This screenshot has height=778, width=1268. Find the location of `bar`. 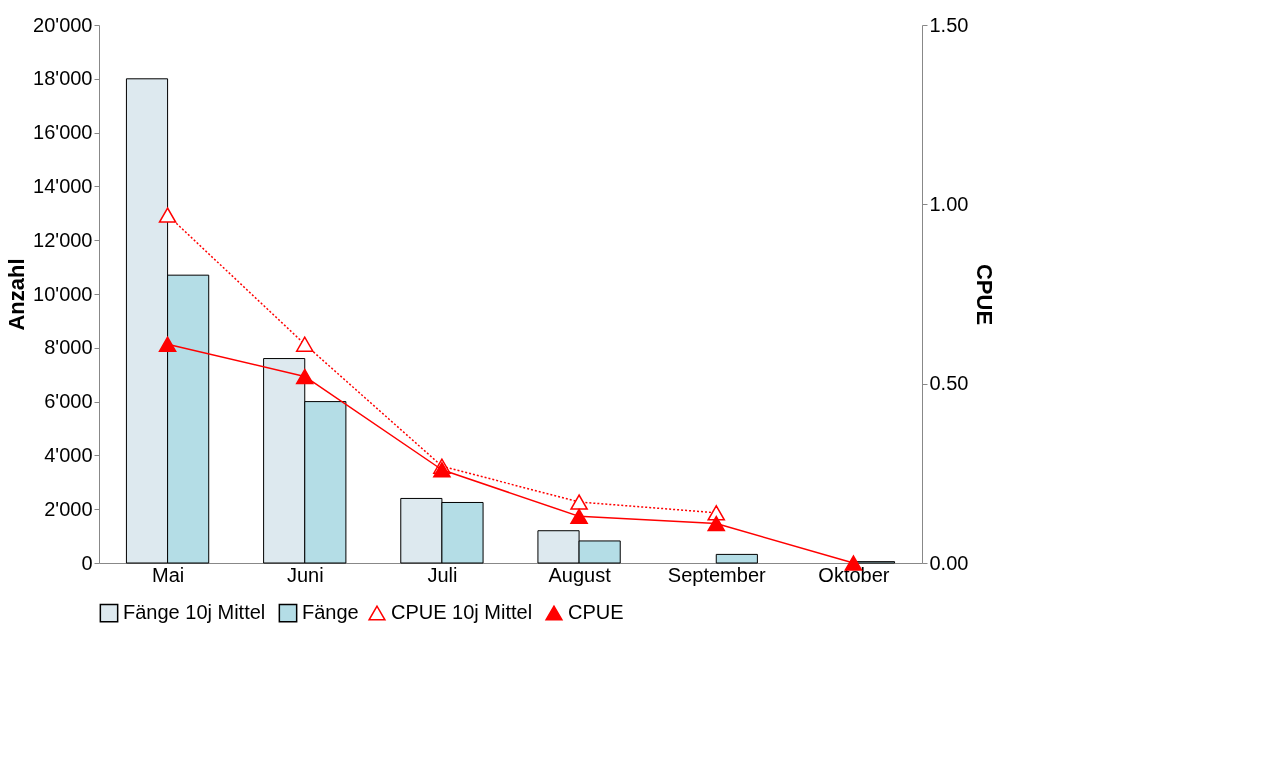

bar is located at coordinates (736, 558).